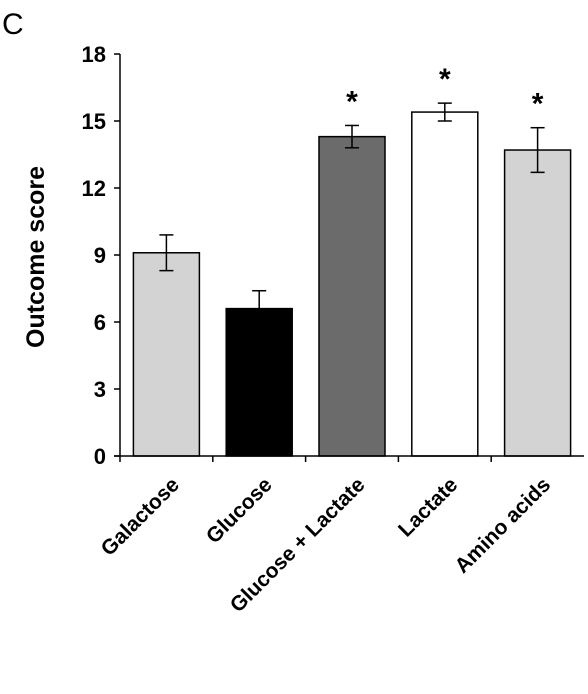  What do you see at coordinates (428, 507) in the screenshot?
I see `x-category-label: Lactate` at bounding box center [428, 507].